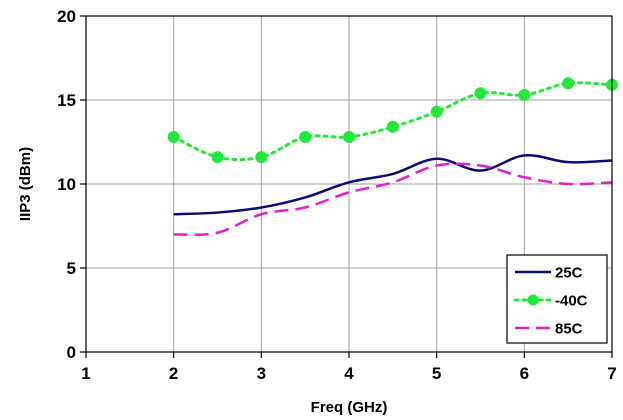 Image resolution: width=623 pixels, height=420 pixels. What do you see at coordinates (173, 373) in the screenshot?
I see `x-tick-label: 2` at bounding box center [173, 373].